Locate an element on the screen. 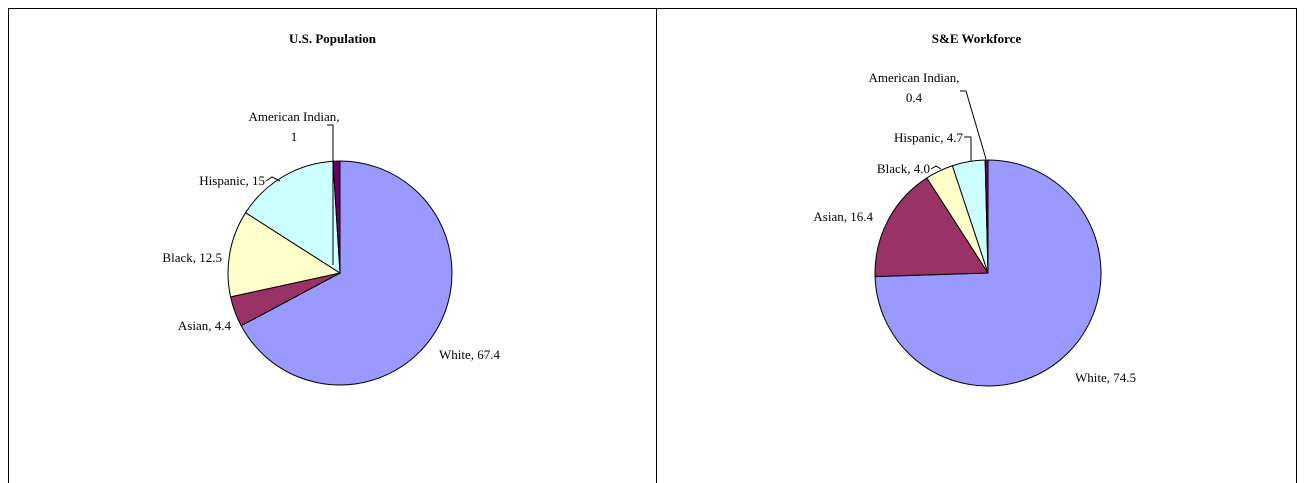 This screenshot has height=483, width=1305. data-label-hispanic: Hispanic, 4.7 is located at coordinates (928, 137).